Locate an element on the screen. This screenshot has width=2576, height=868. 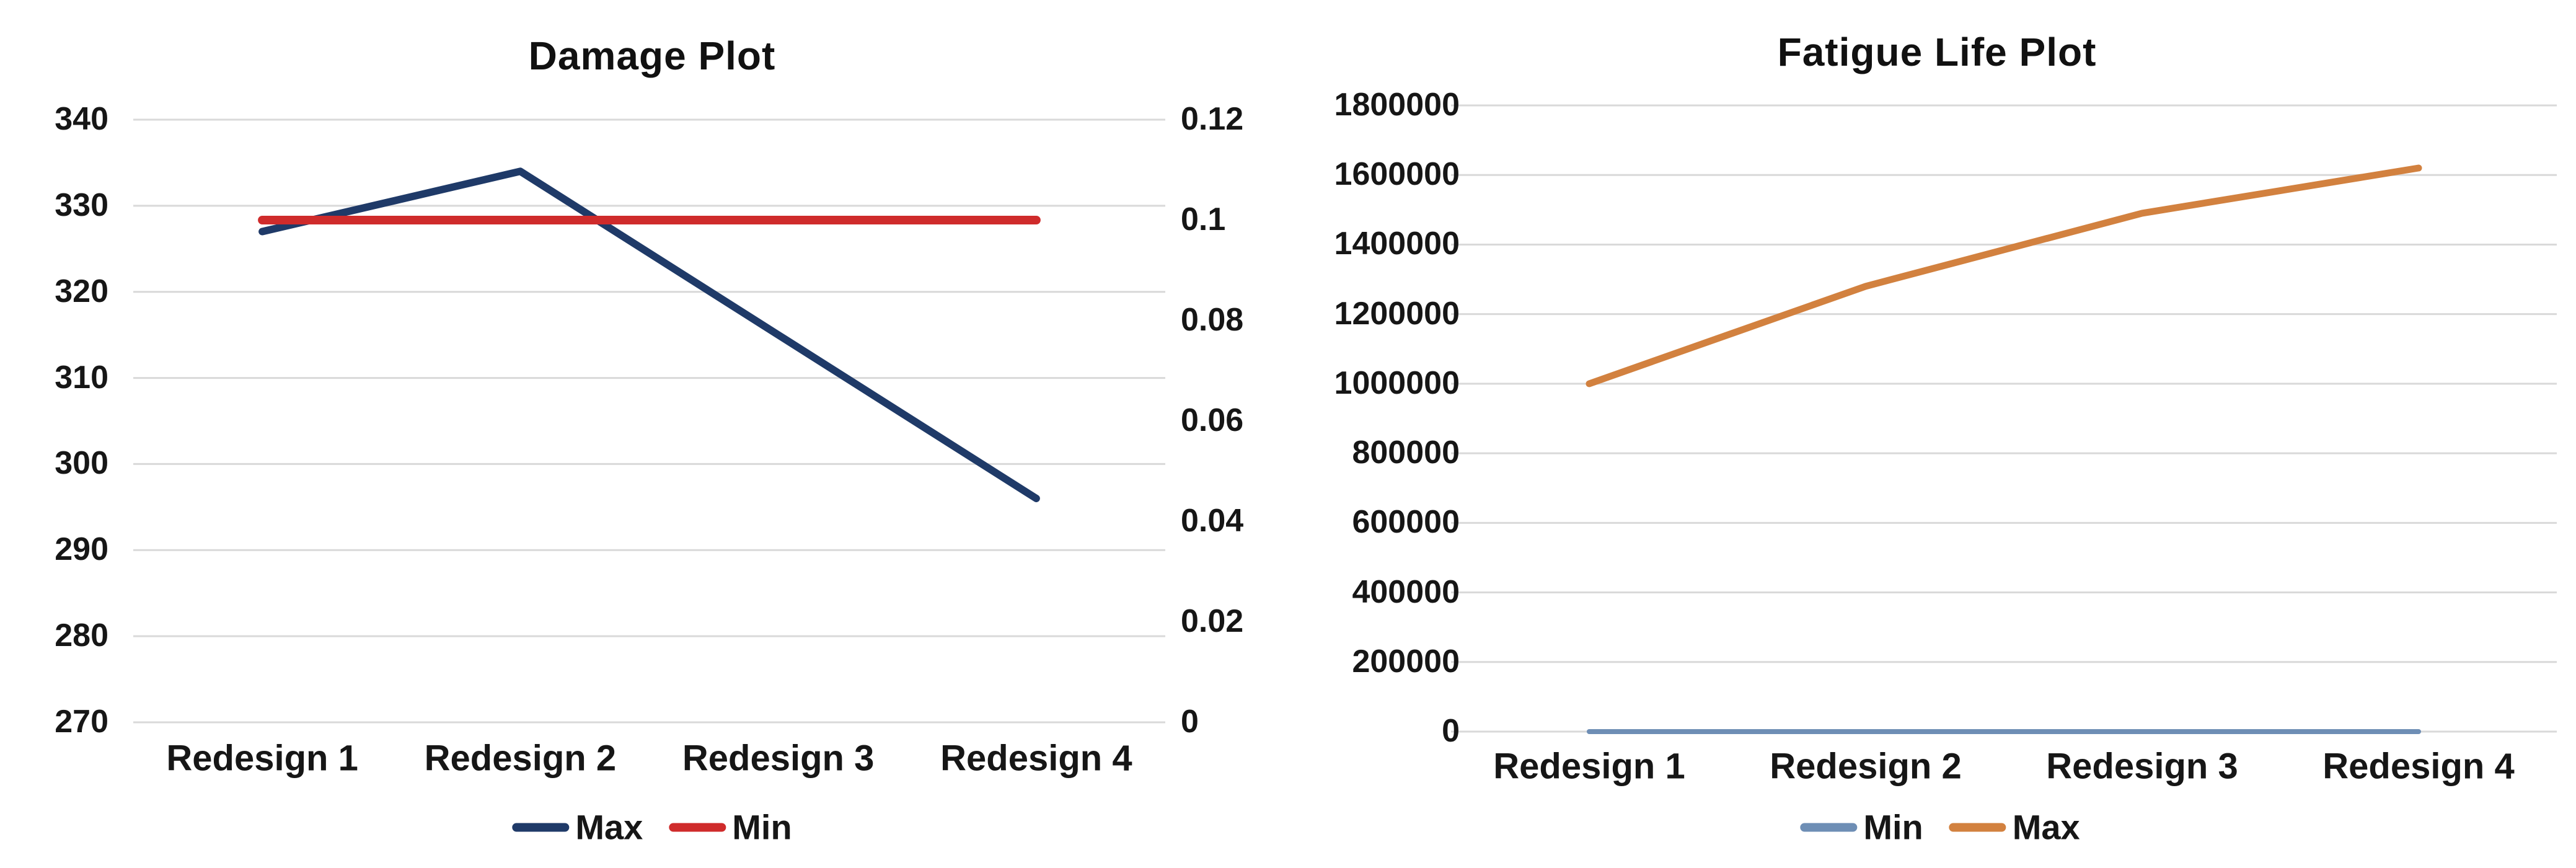
legend: Max Min is located at coordinates (652, 827).